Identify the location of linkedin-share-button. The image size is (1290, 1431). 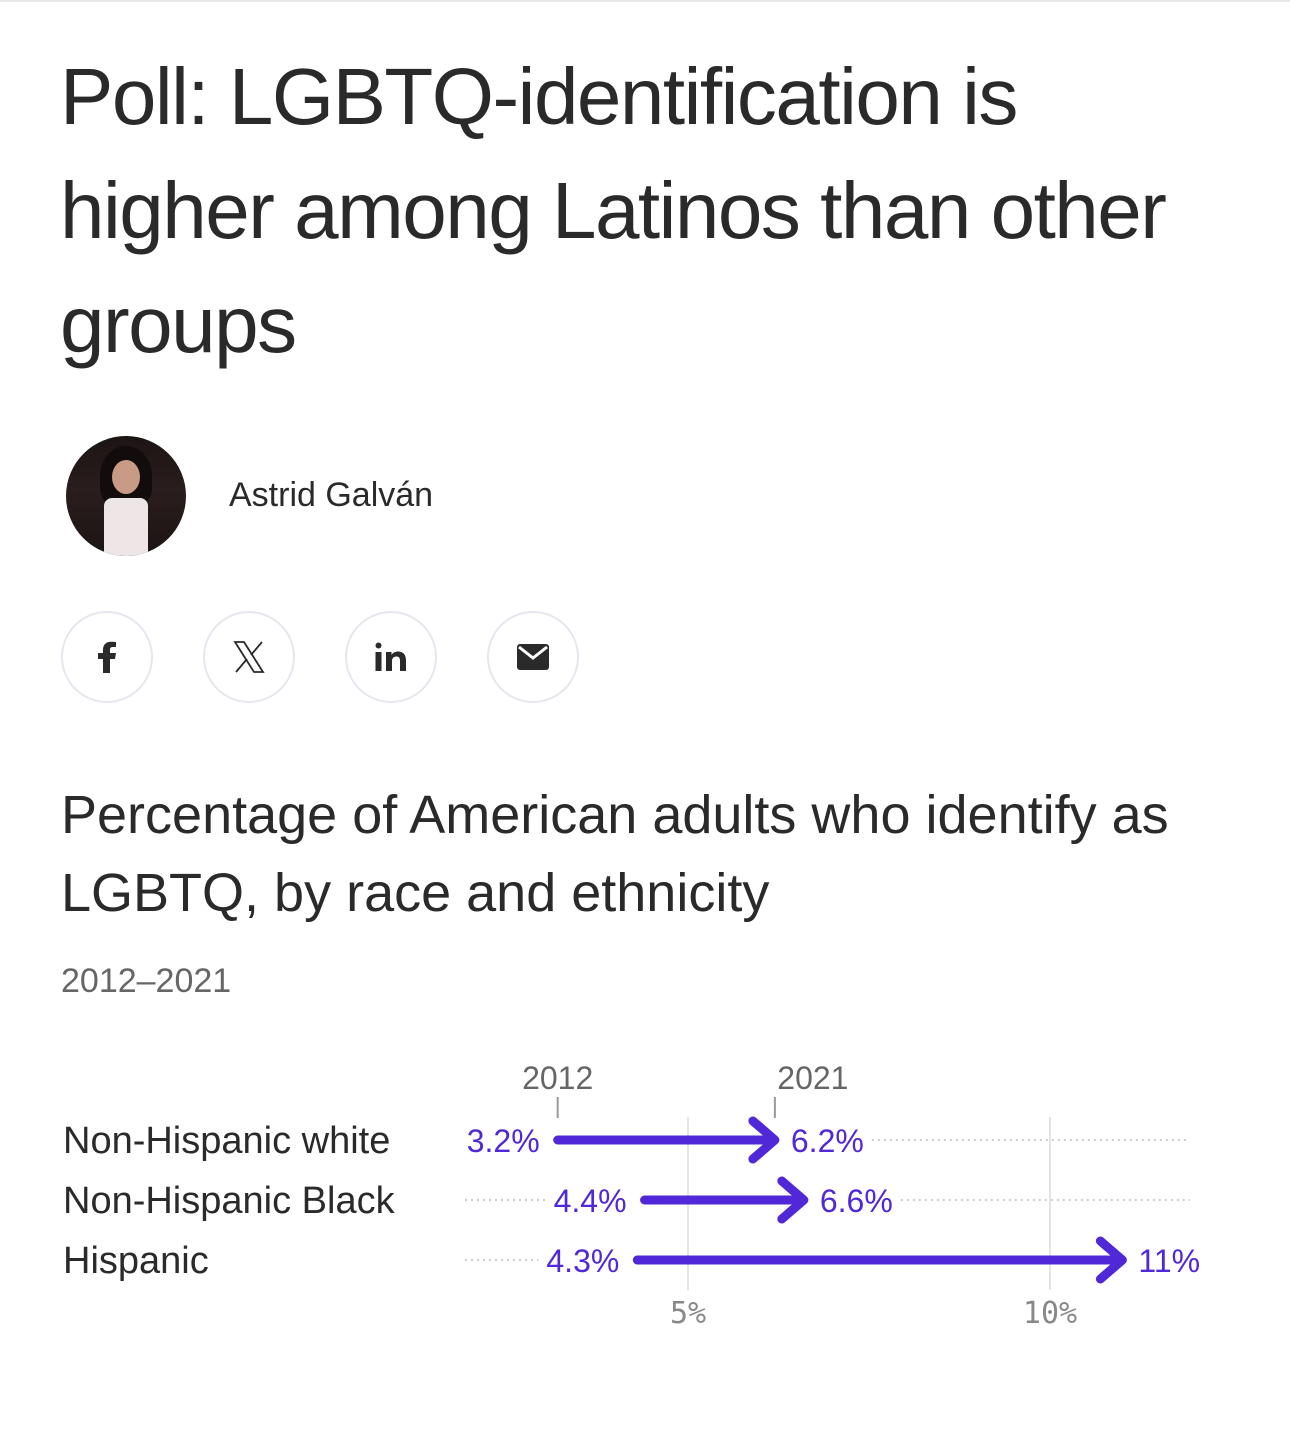
(391, 657).